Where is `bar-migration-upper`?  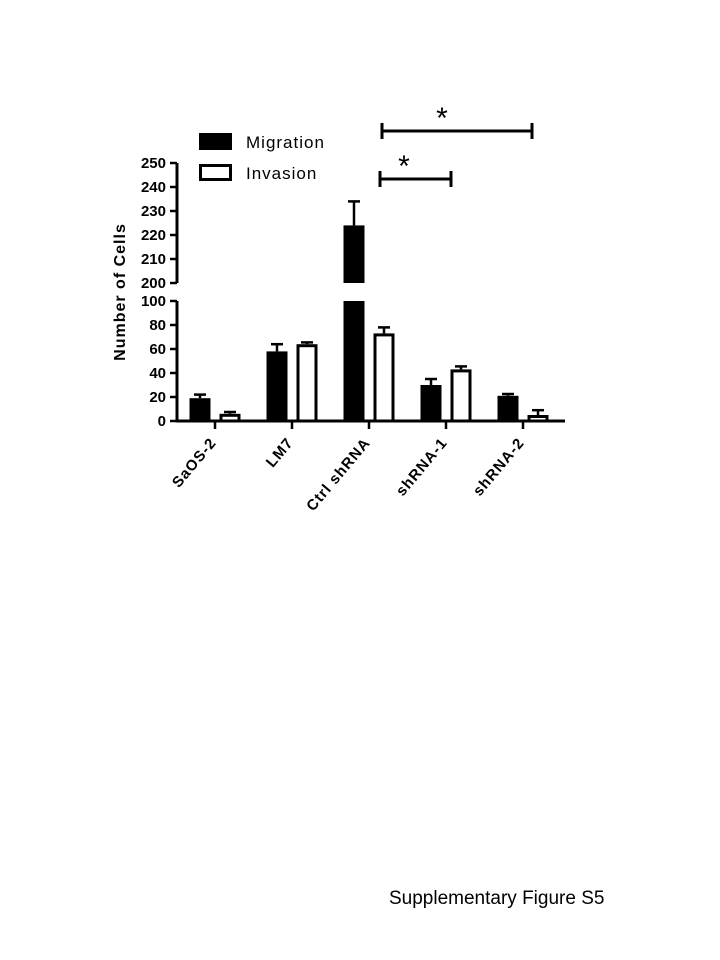
bar-migration-upper is located at coordinates (354, 254).